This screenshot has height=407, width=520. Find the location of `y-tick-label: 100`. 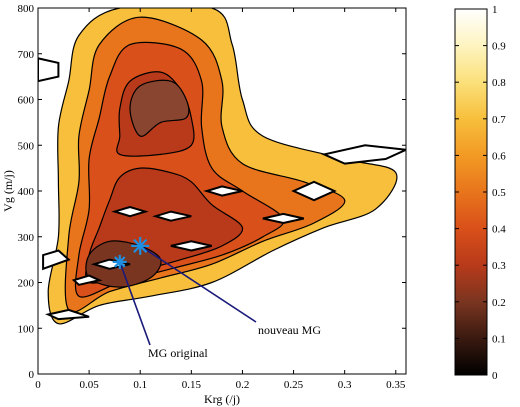

y-tick-label: 100 is located at coordinates (26, 329).